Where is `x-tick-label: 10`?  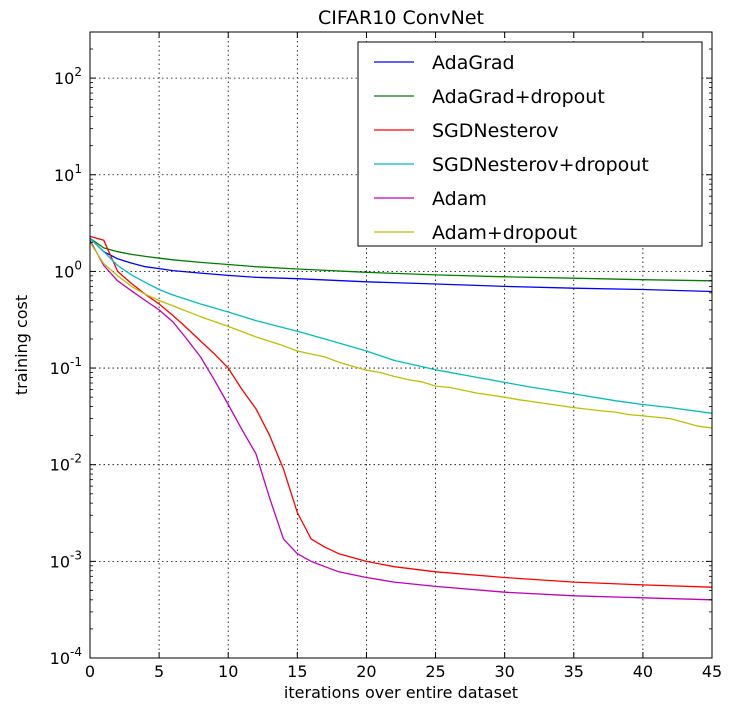
x-tick-label: 10 is located at coordinates (228, 671).